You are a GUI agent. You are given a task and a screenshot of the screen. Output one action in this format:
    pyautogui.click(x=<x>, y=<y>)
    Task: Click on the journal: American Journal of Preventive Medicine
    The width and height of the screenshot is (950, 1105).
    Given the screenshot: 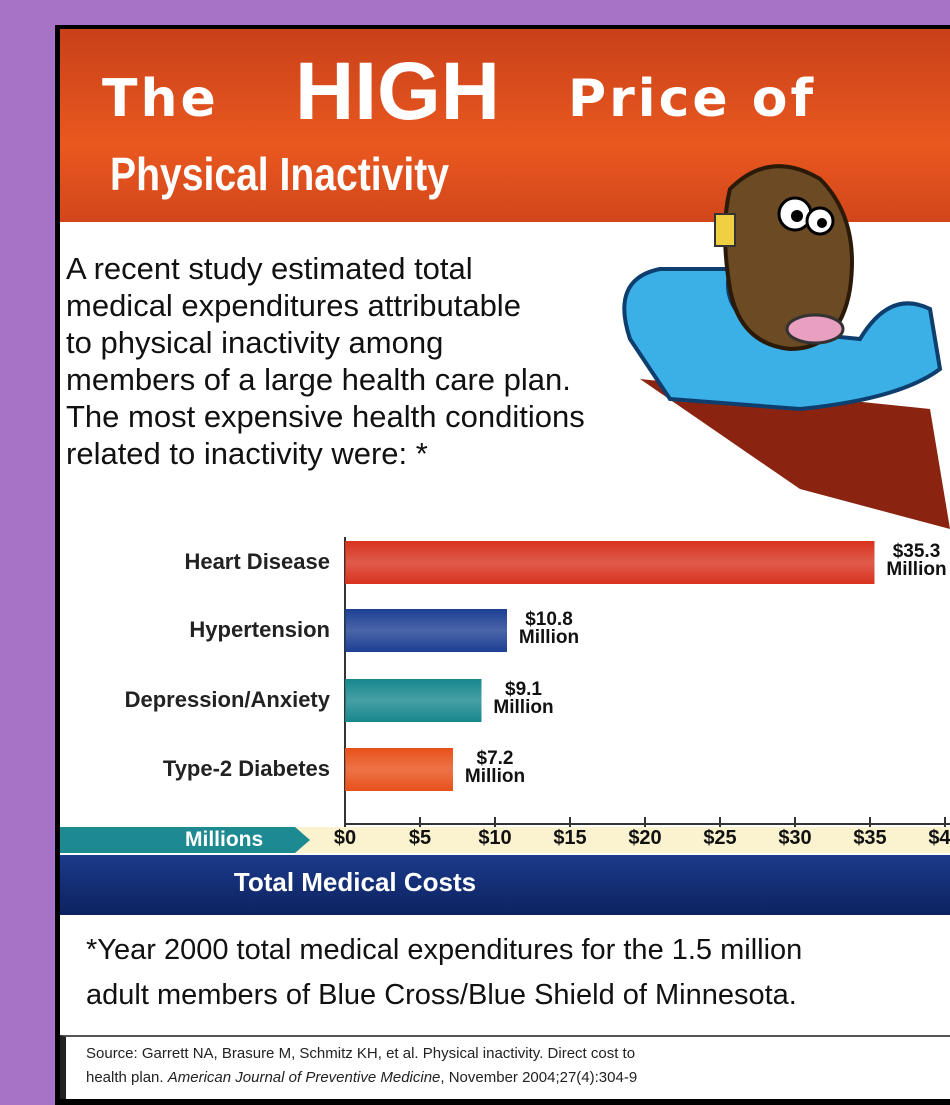 What is the action you would take?
    pyautogui.click(x=304, y=1077)
    